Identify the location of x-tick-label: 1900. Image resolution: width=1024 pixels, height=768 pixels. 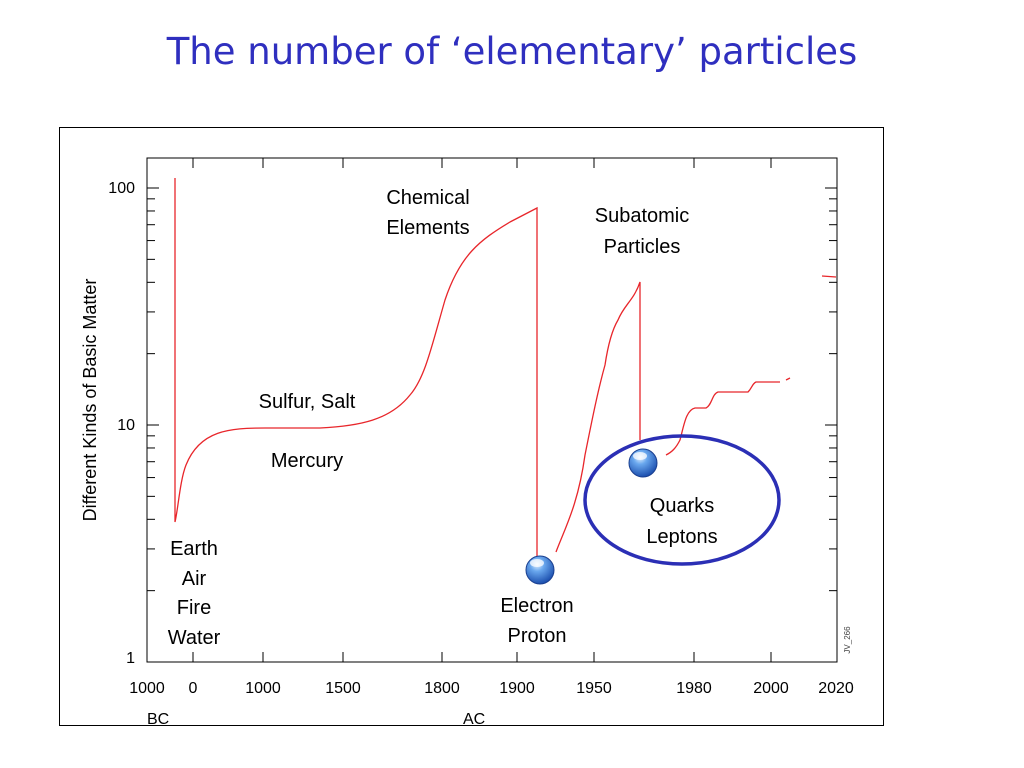
(517, 688).